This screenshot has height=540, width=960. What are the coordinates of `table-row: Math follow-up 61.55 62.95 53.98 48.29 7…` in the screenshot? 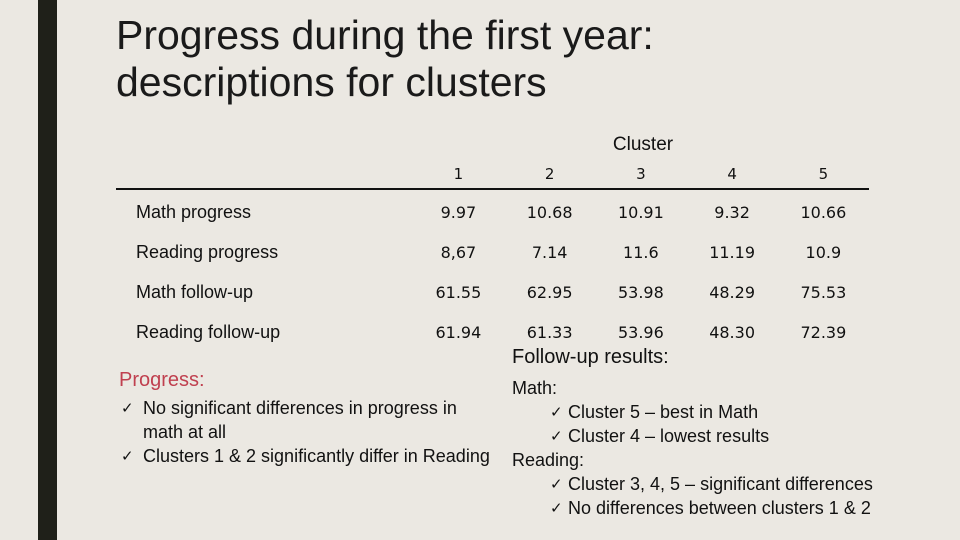 It's located at (492, 290).